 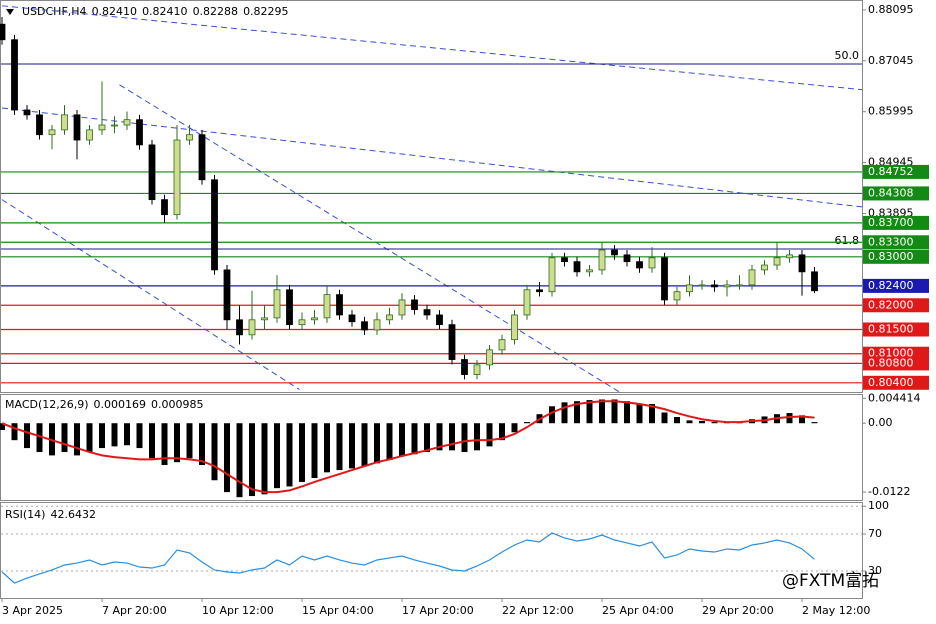 I want to click on quote-value: 0.82410, so click(x=115, y=11).